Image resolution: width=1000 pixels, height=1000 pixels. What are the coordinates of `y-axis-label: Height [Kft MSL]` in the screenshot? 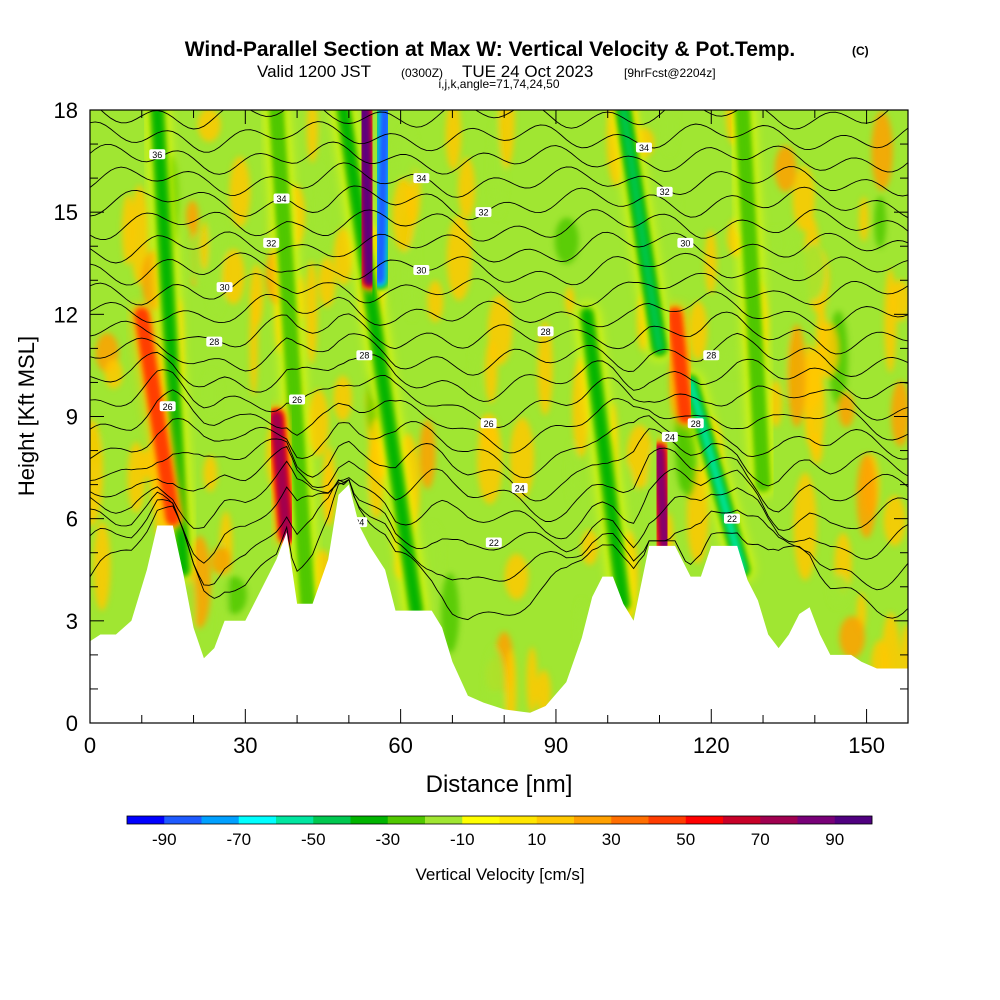 It's located at (26, 416).